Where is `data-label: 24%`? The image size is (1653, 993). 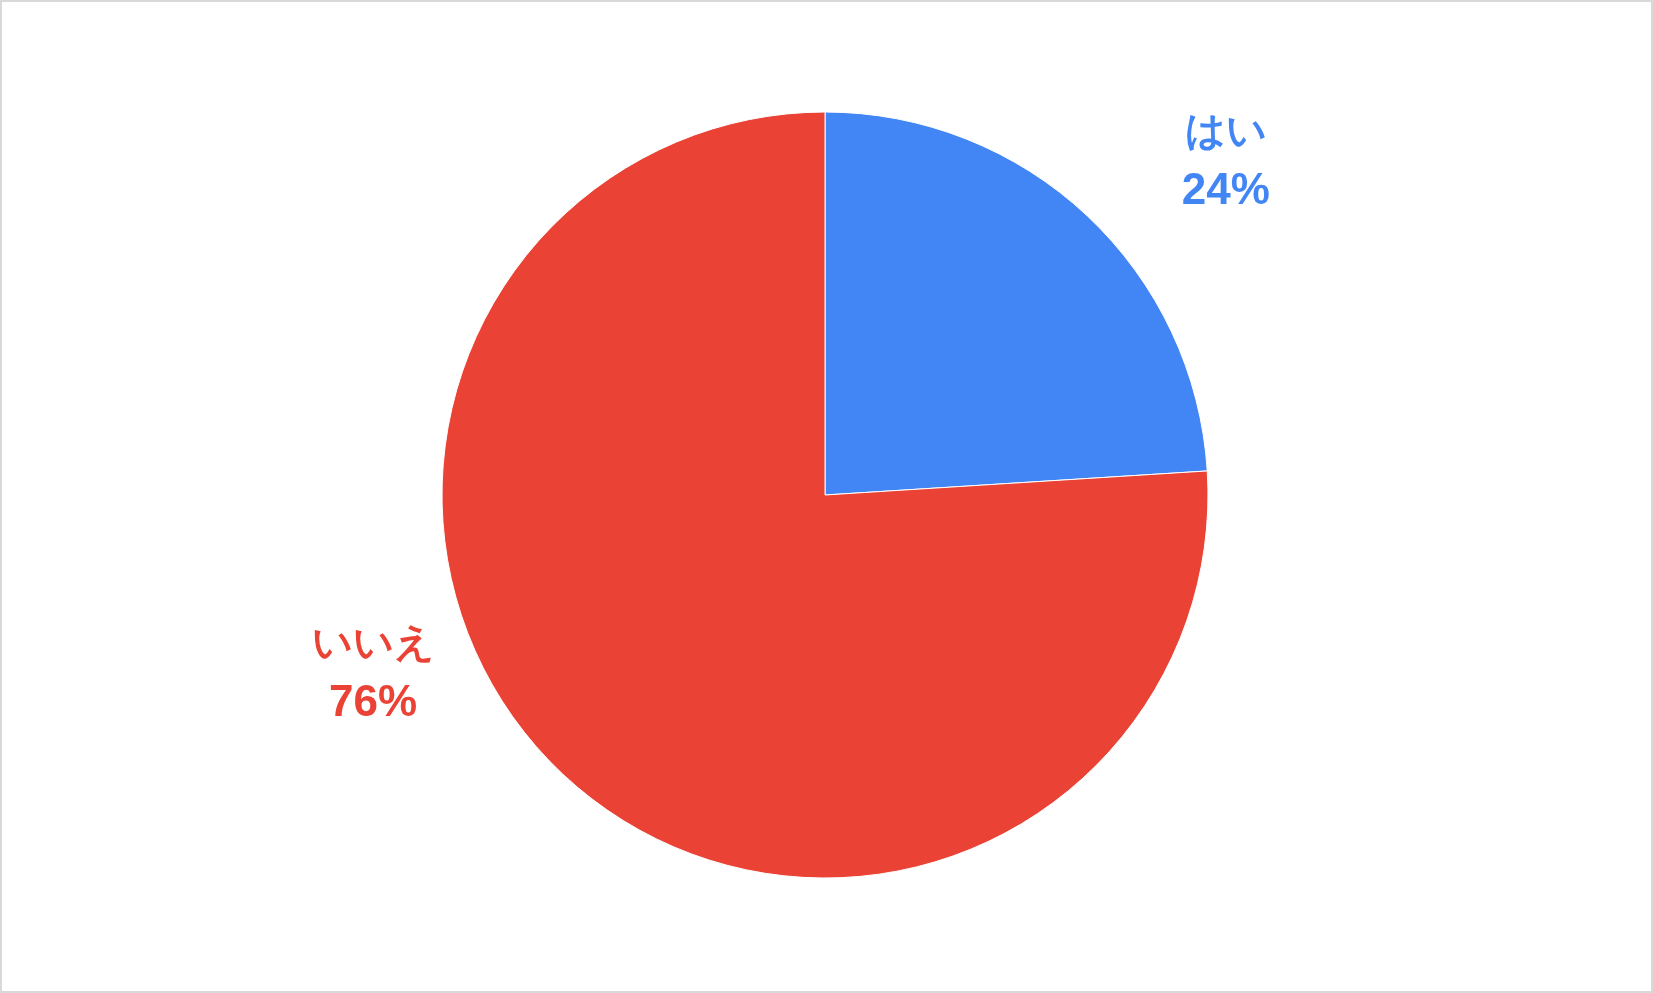
data-label: 24% is located at coordinates (1225, 188).